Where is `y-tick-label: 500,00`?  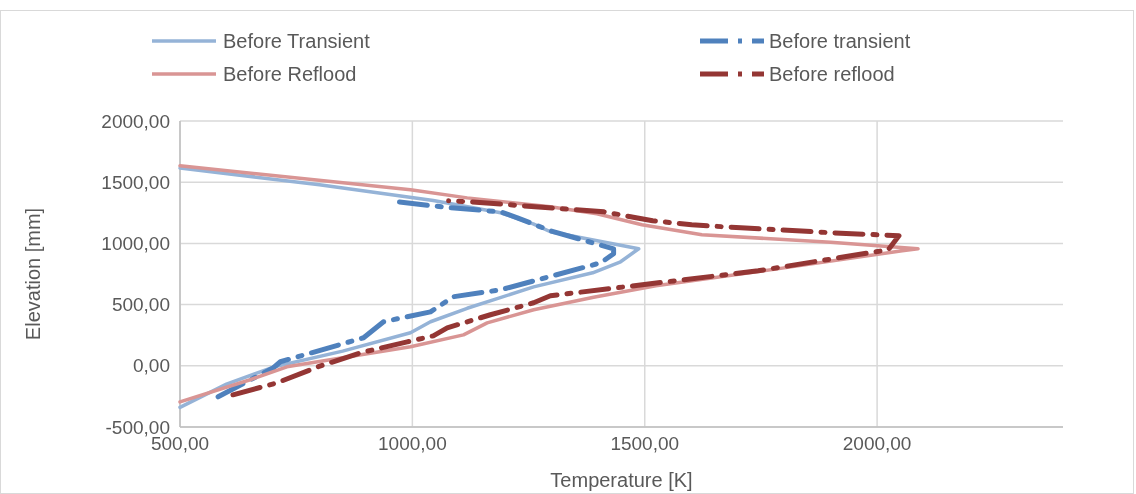
y-tick-label: 500,00 is located at coordinates (140, 305).